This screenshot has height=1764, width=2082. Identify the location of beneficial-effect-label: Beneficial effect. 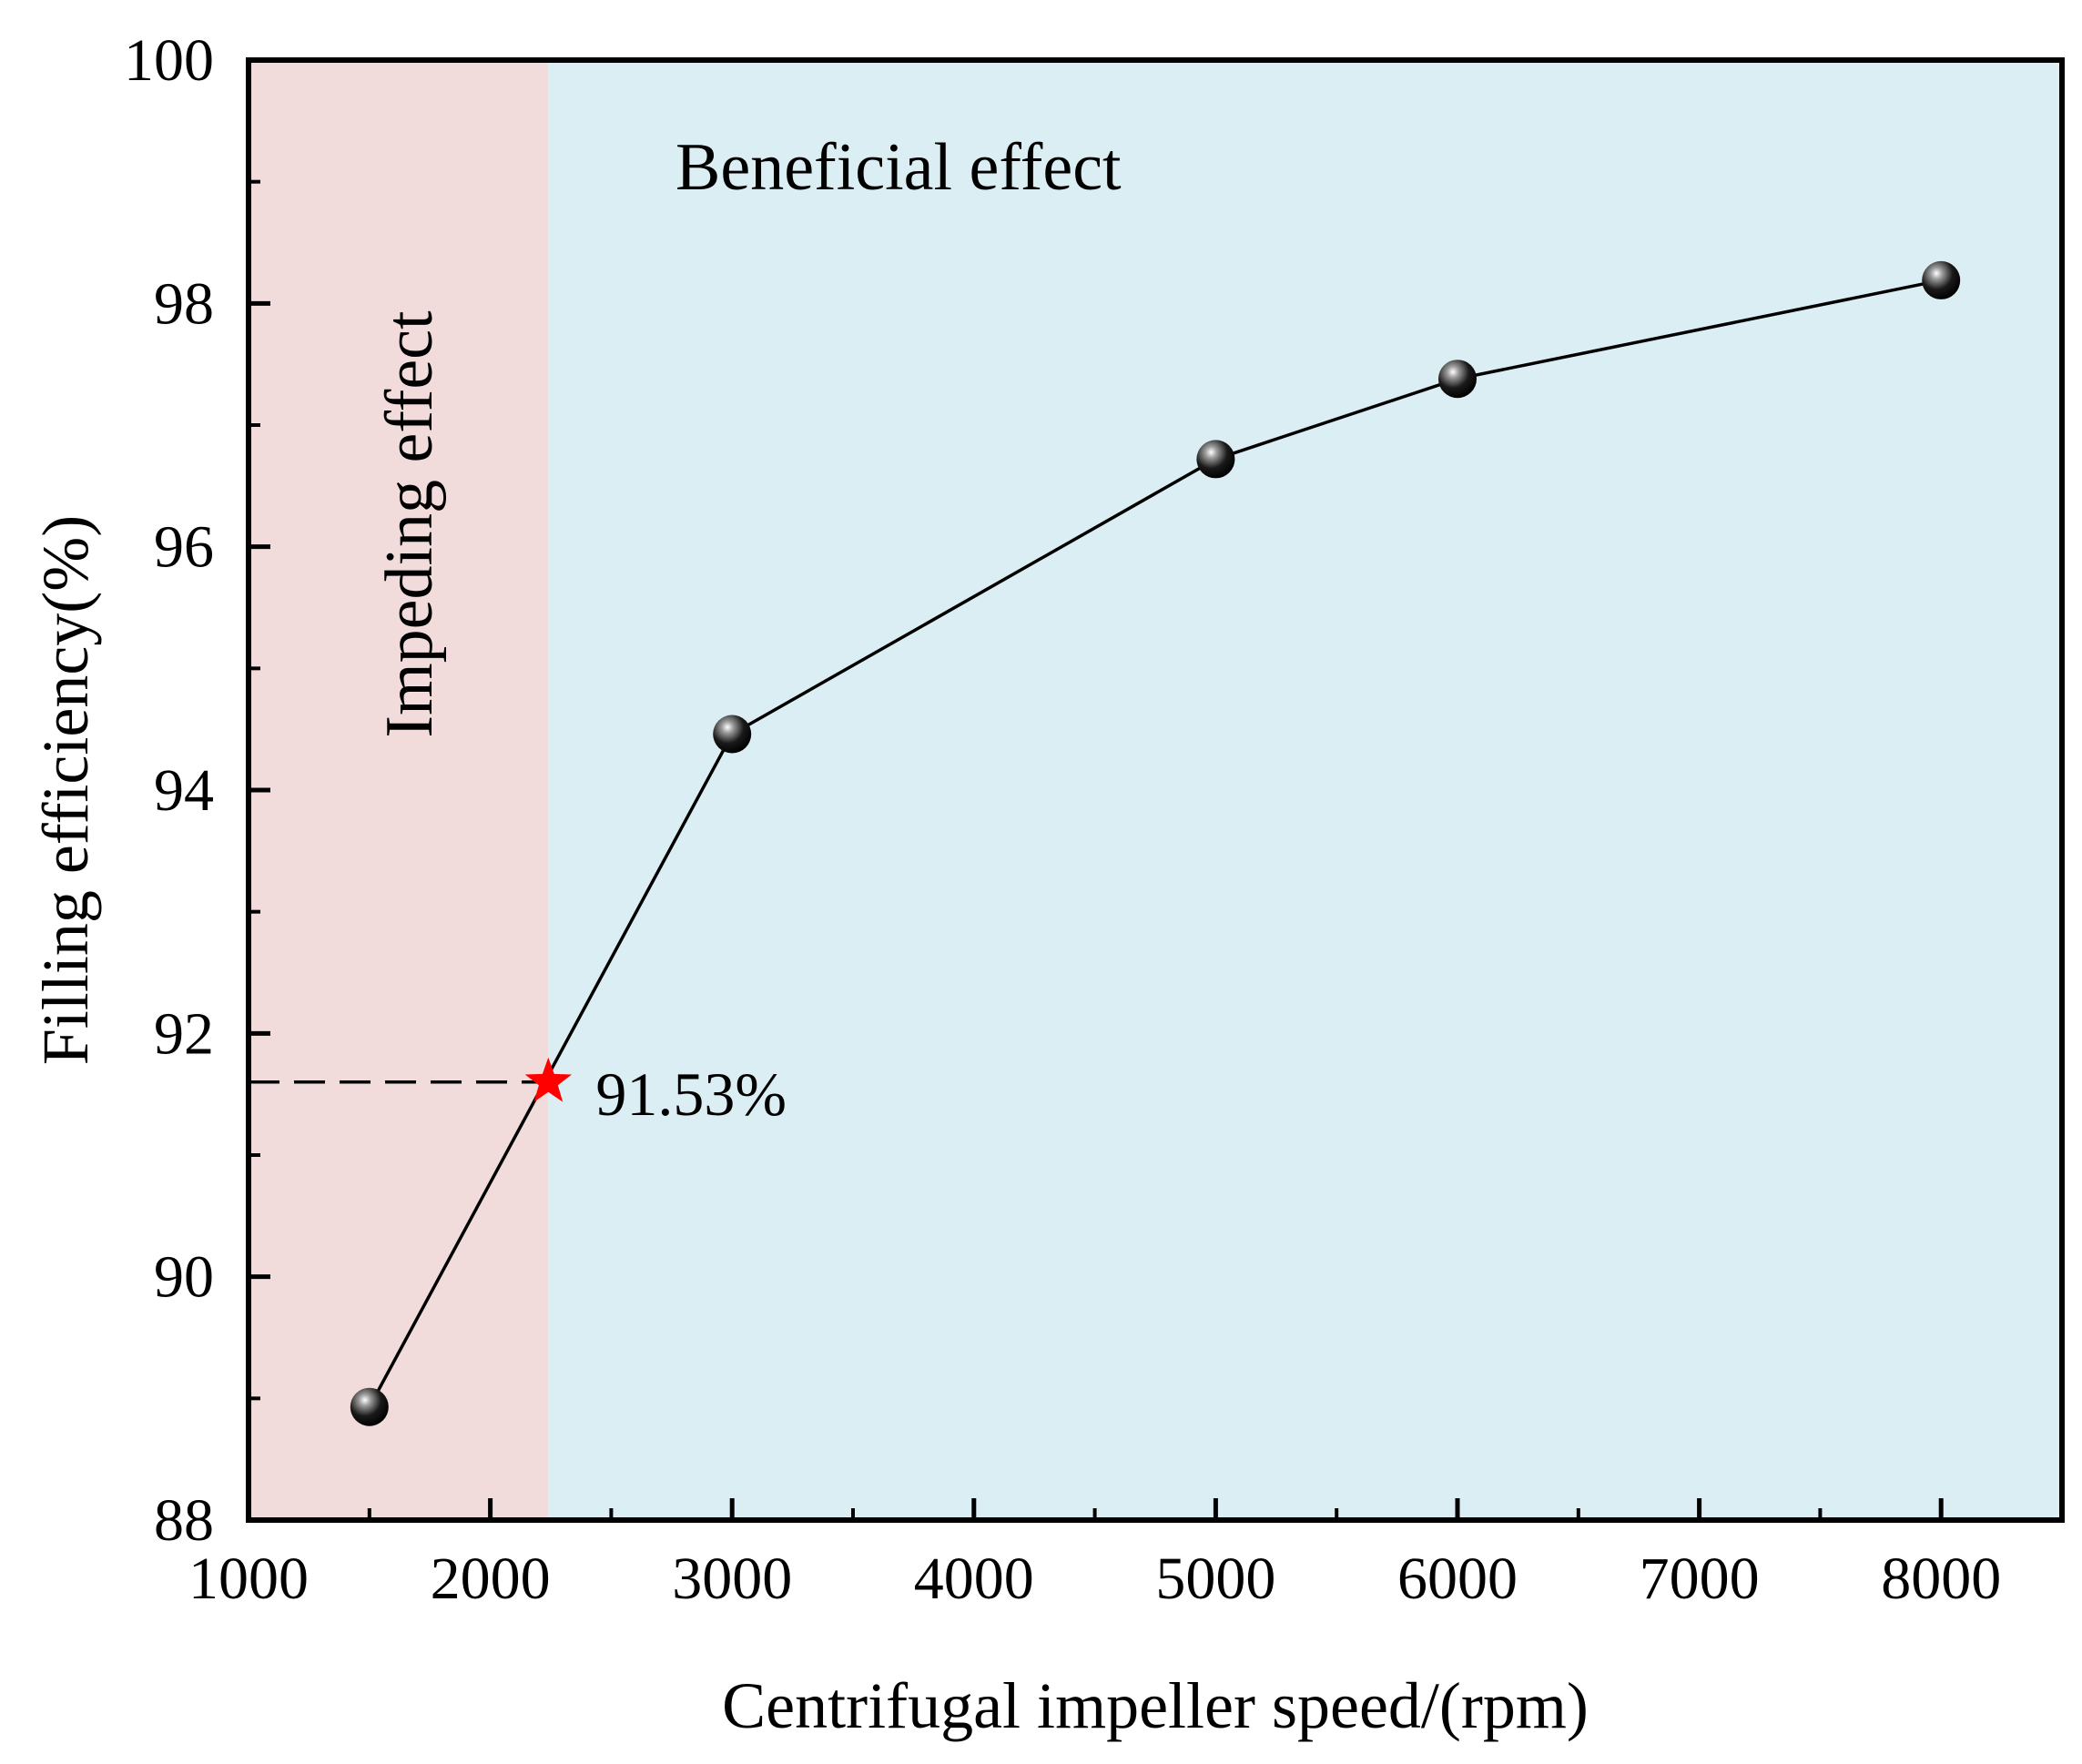
(898, 167).